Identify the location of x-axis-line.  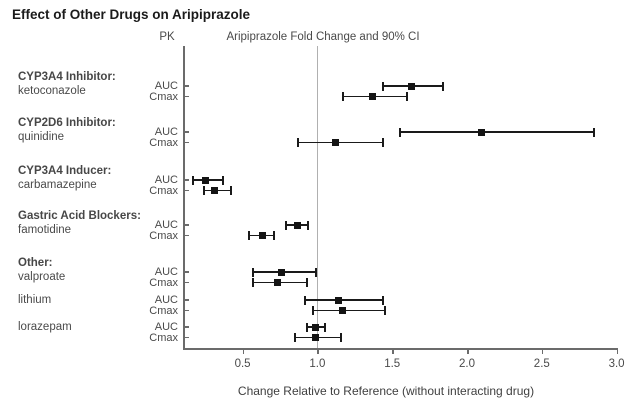
(400, 349).